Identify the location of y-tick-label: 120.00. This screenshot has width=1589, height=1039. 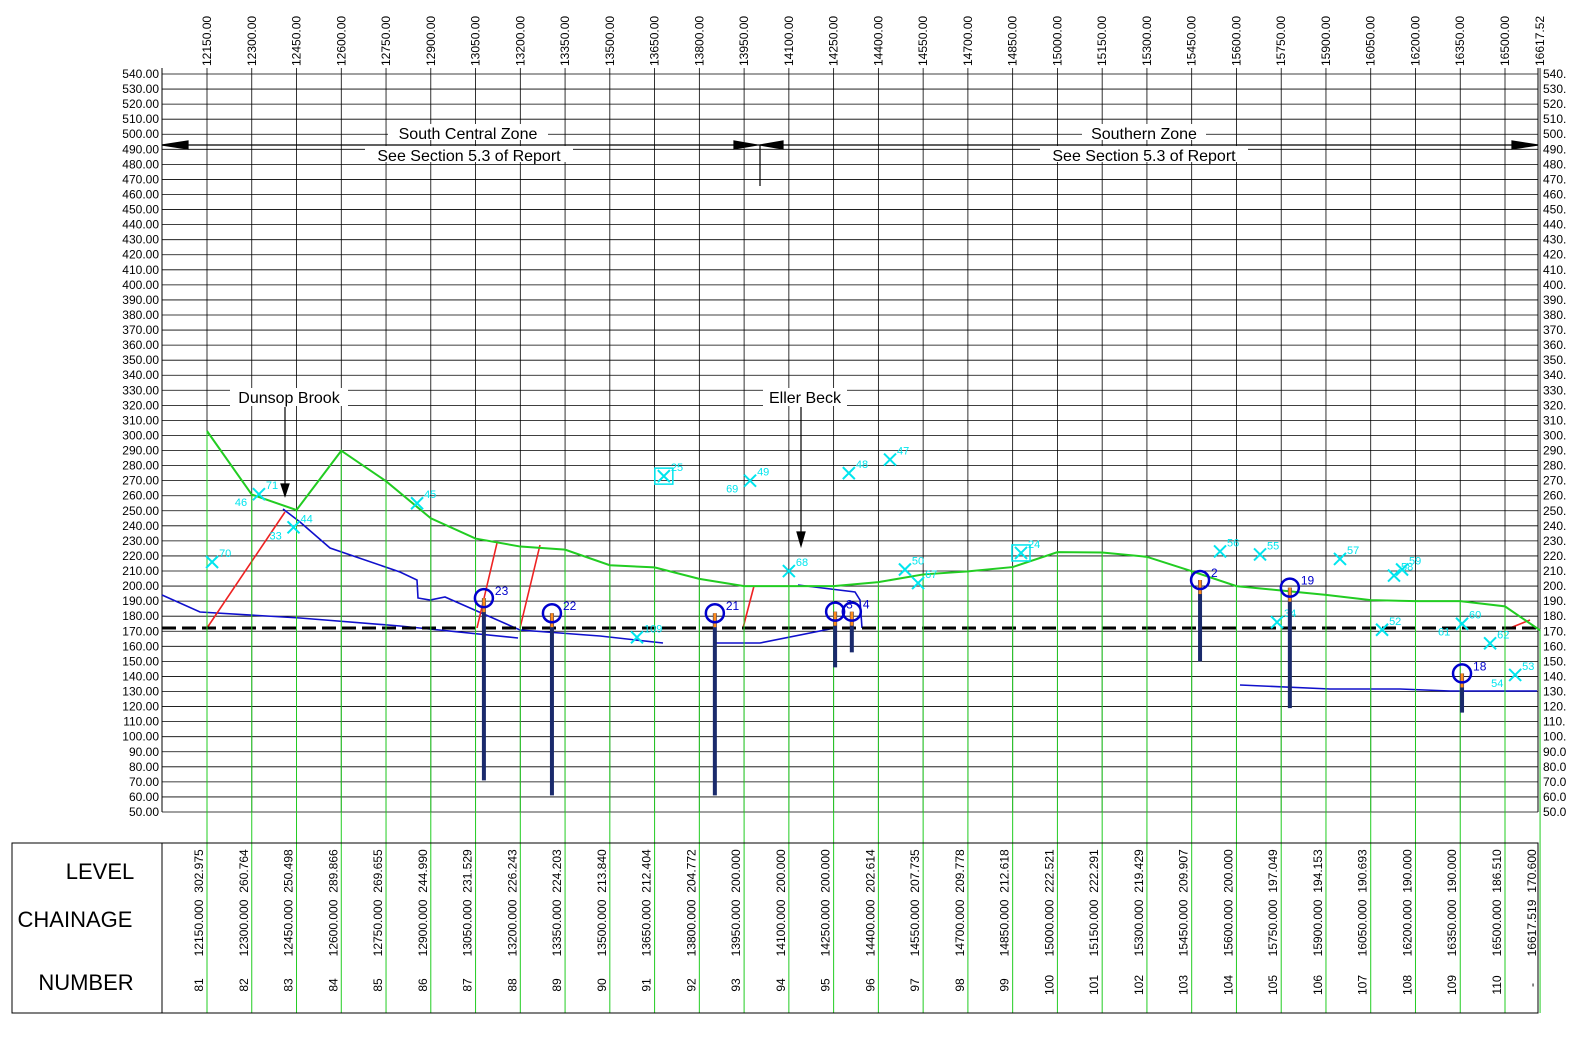
(140, 707).